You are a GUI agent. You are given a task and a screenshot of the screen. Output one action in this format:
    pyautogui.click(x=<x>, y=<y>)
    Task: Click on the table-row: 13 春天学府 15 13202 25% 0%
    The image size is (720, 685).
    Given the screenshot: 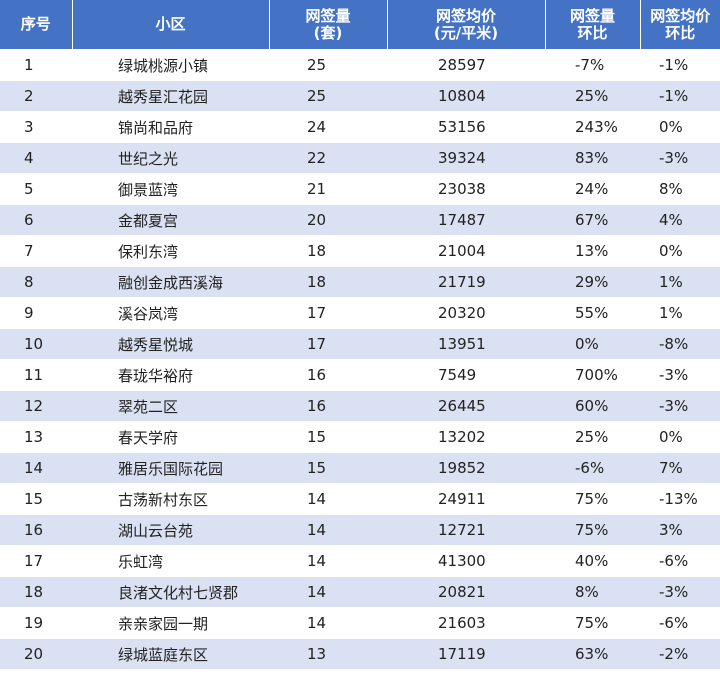 What is the action you would take?
    pyautogui.click(x=360, y=437)
    